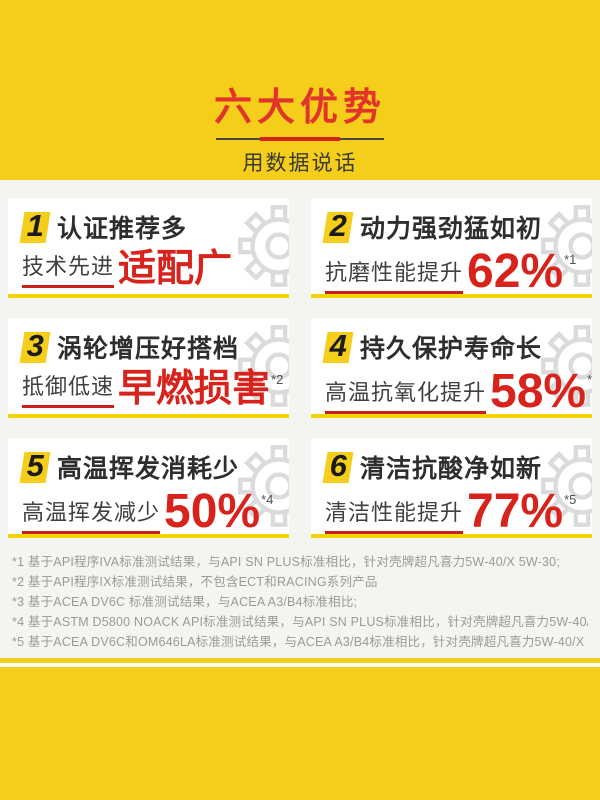 The image size is (600, 800). Describe the element at coordinates (148, 488) in the screenshot. I see `advantage-card-5: 5 高温挥发消耗少 高温挥发减少 50% *4` at that location.